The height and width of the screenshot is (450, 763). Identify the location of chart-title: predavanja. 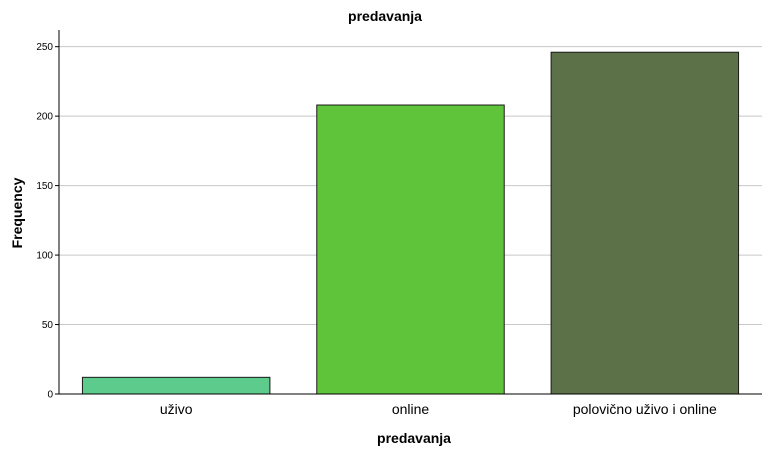
(385, 16).